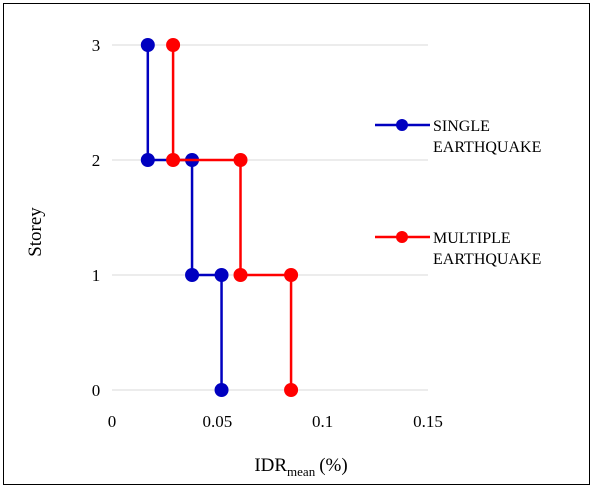  Describe the element at coordinates (270, 465) in the screenshot. I see `x-axis-title-main: IDR` at that location.